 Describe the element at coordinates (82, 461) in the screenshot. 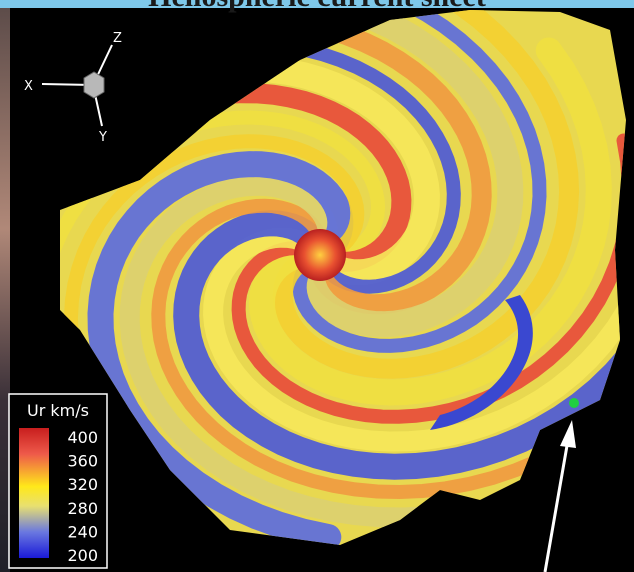

I see `colorbar-tick-label: 360` at that location.